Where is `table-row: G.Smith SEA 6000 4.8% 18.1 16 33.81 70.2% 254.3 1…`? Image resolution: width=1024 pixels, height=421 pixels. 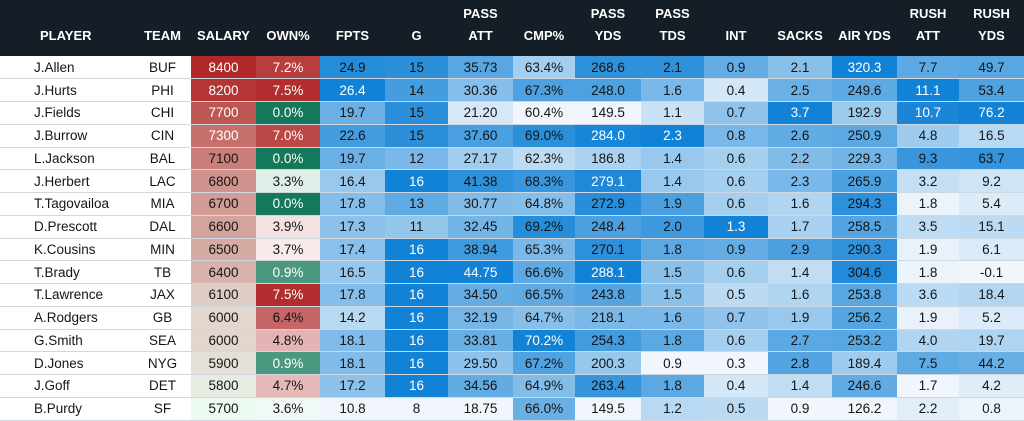
table-row: G.Smith SEA 6000 4.8% 18.1 16 33.81 70.2% 254.3 1… is located at coordinates (512, 341).